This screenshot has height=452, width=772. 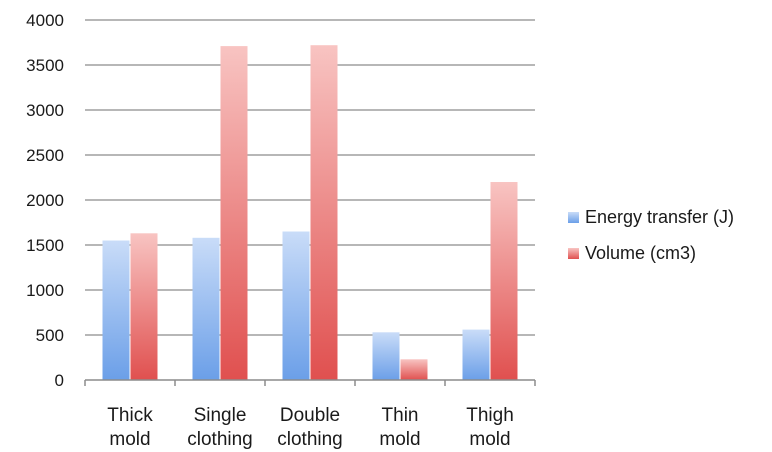 What do you see at coordinates (45, 245) in the screenshot?
I see `y-tick-label: 1500` at bounding box center [45, 245].